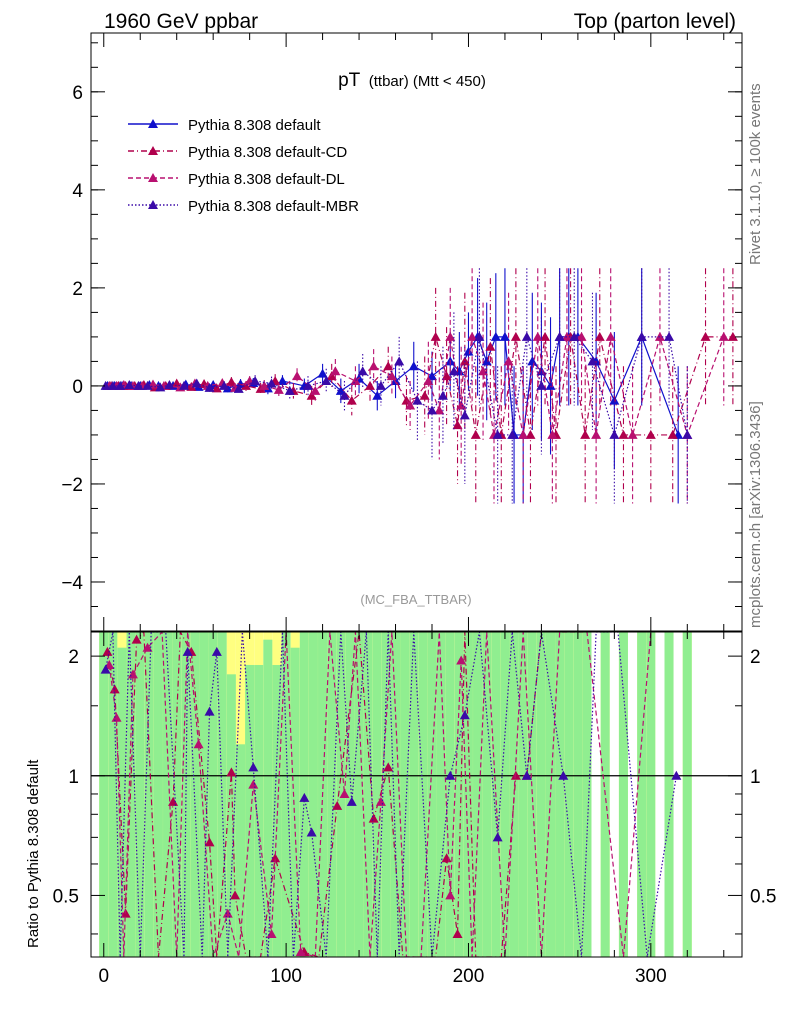  I want to click on ytick-label: 6, so click(77, 93).